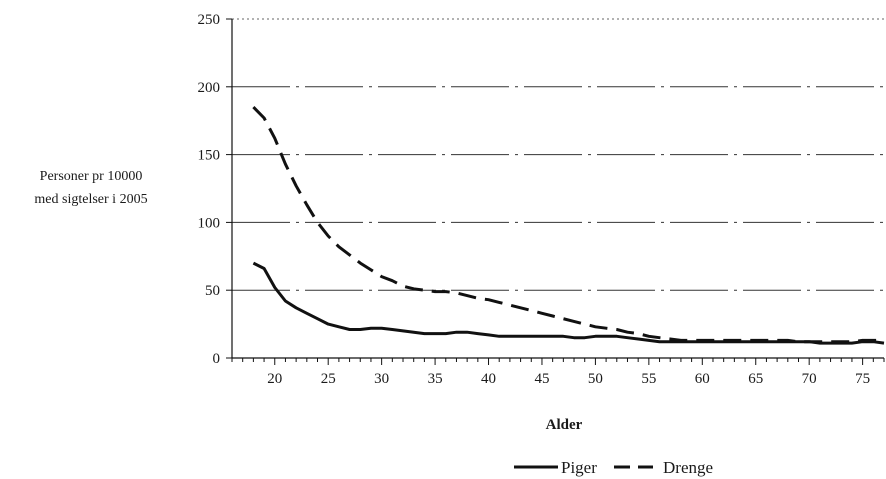 This screenshot has width=886, height=479. I want to click on x-axis-title: Alder, so click(564, 425).